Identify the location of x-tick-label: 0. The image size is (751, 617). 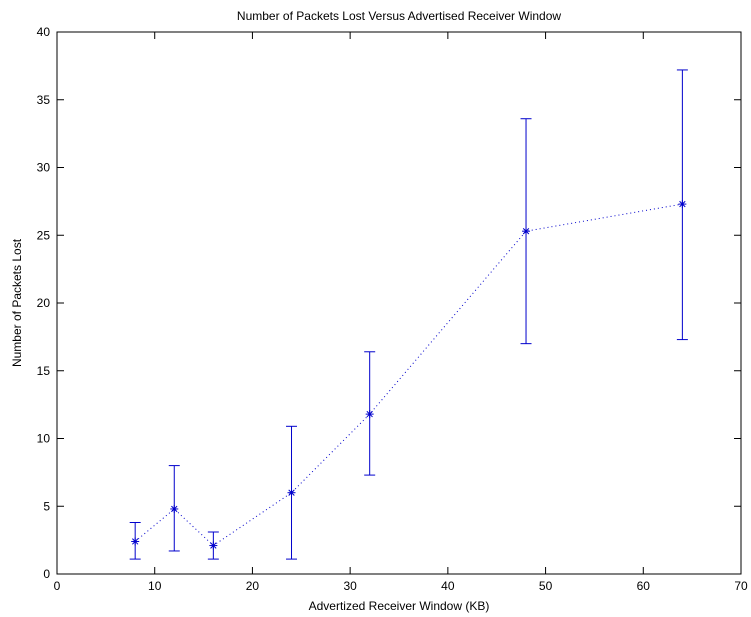
(57, 586).